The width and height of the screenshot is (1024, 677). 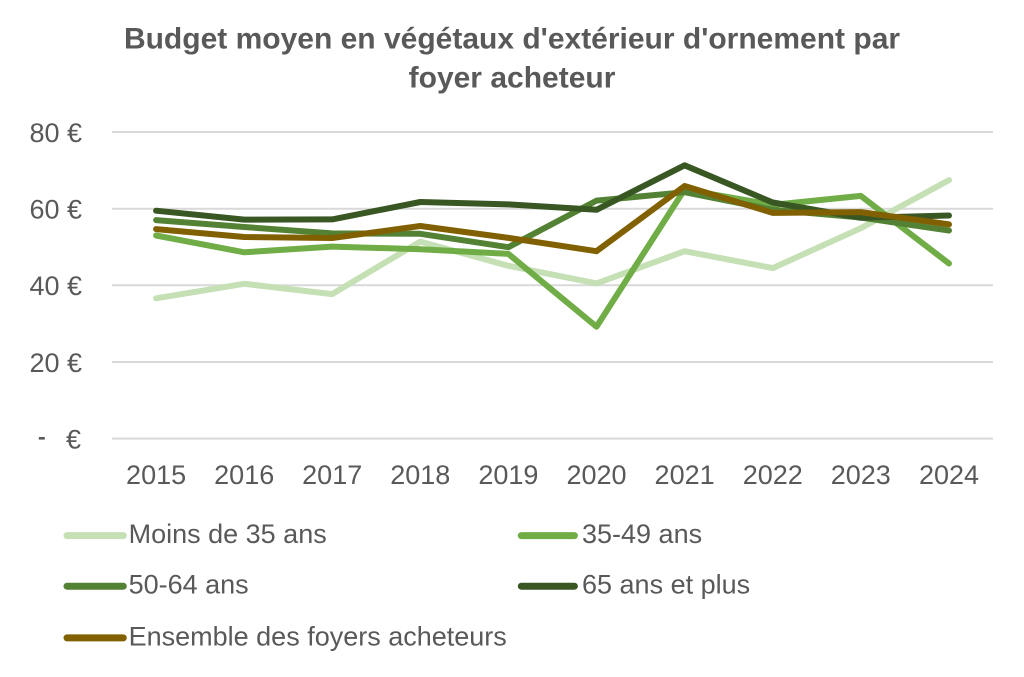 What do you see at coordinates (773, 475) in the screenshot?
I see `svg-text: 2022` at bounding box center [773, 475].